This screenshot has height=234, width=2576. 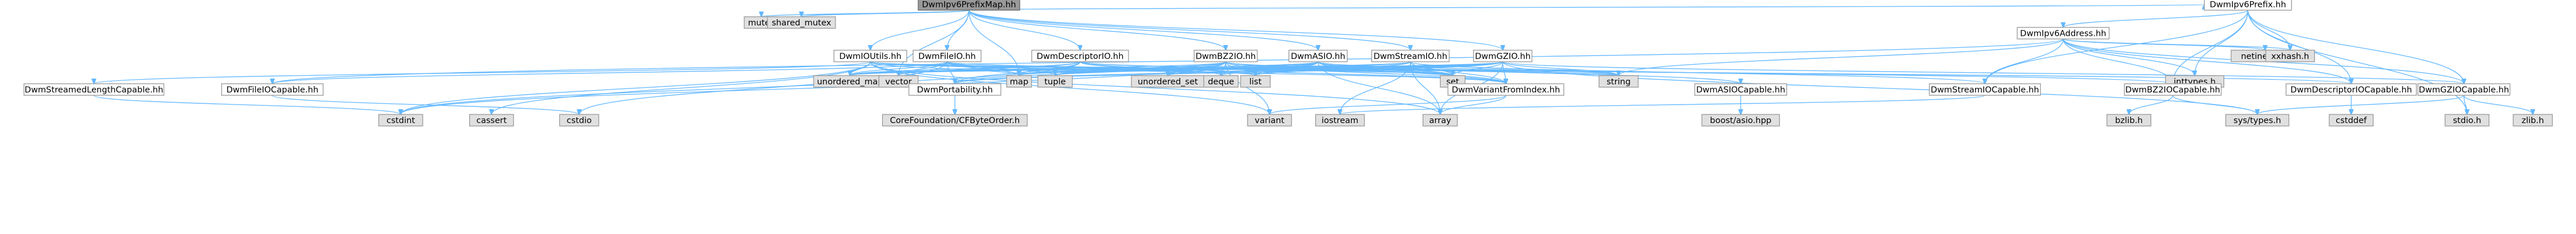 What do you see at coordinates (1375, 87) in the screenshot?
I see `edge-streamio-to-iostream` at bounding box center [1375, 87].